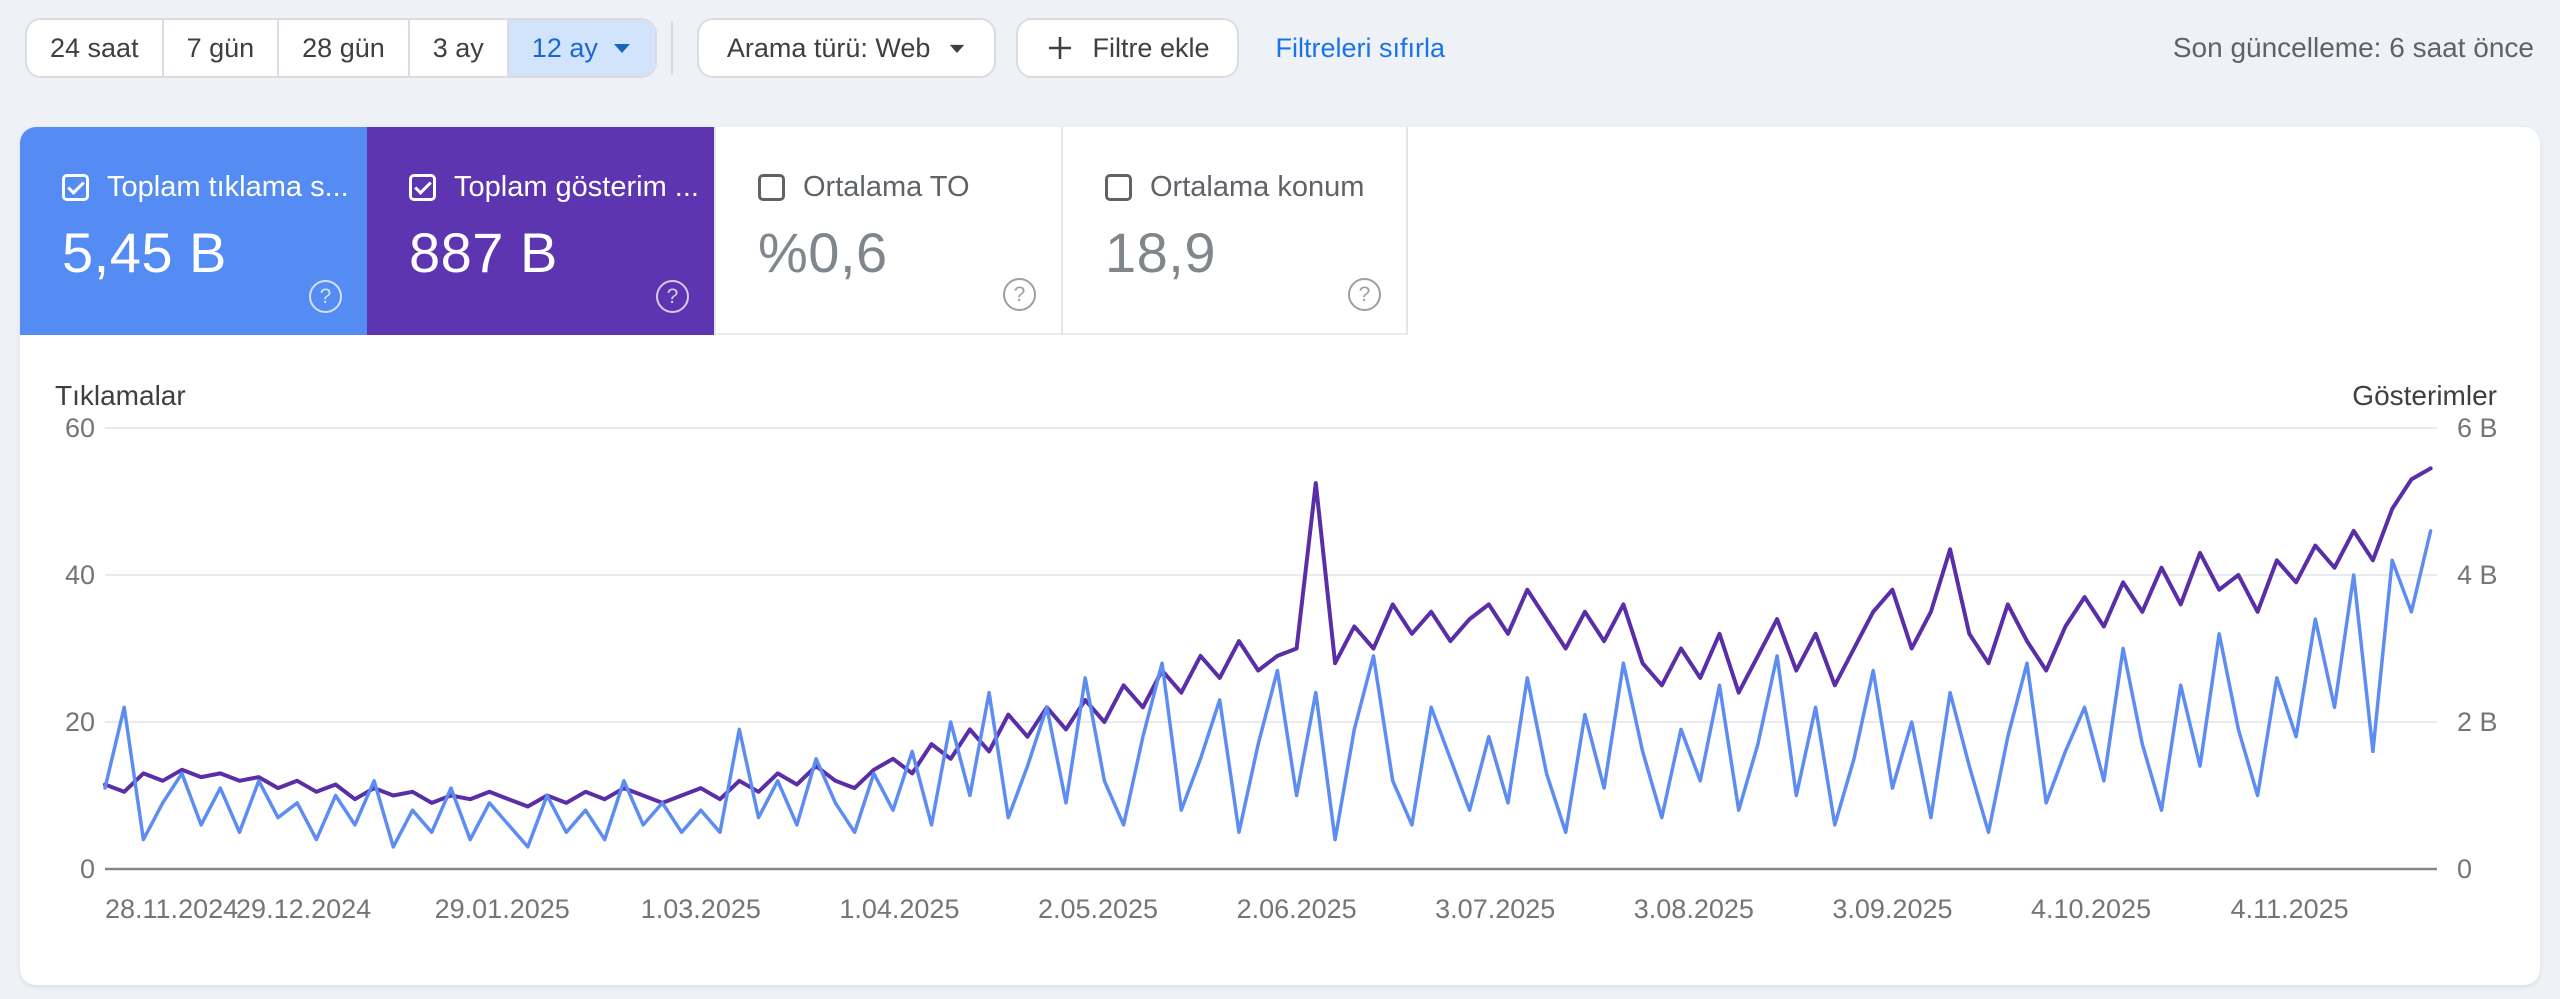 Image resolution: width=2560 pixels, height=999 pixels. Describe the element at coordinates (457, 48) in the screenshot. I see `date-range-3m: 3 ay` at that location.